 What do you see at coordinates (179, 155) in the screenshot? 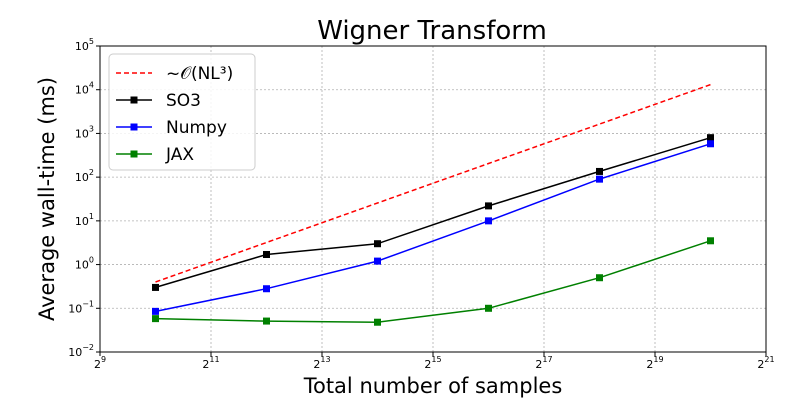
I see `legend-label: JAX` at bounding box center [179, 155].